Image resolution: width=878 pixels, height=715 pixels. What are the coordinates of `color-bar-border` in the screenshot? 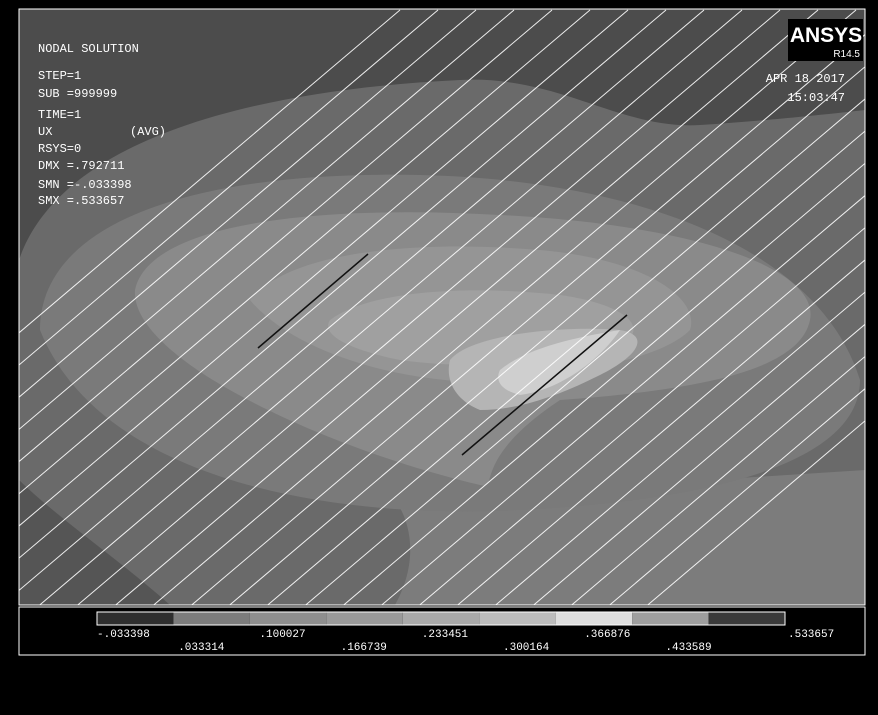 It's located at (441, 618).